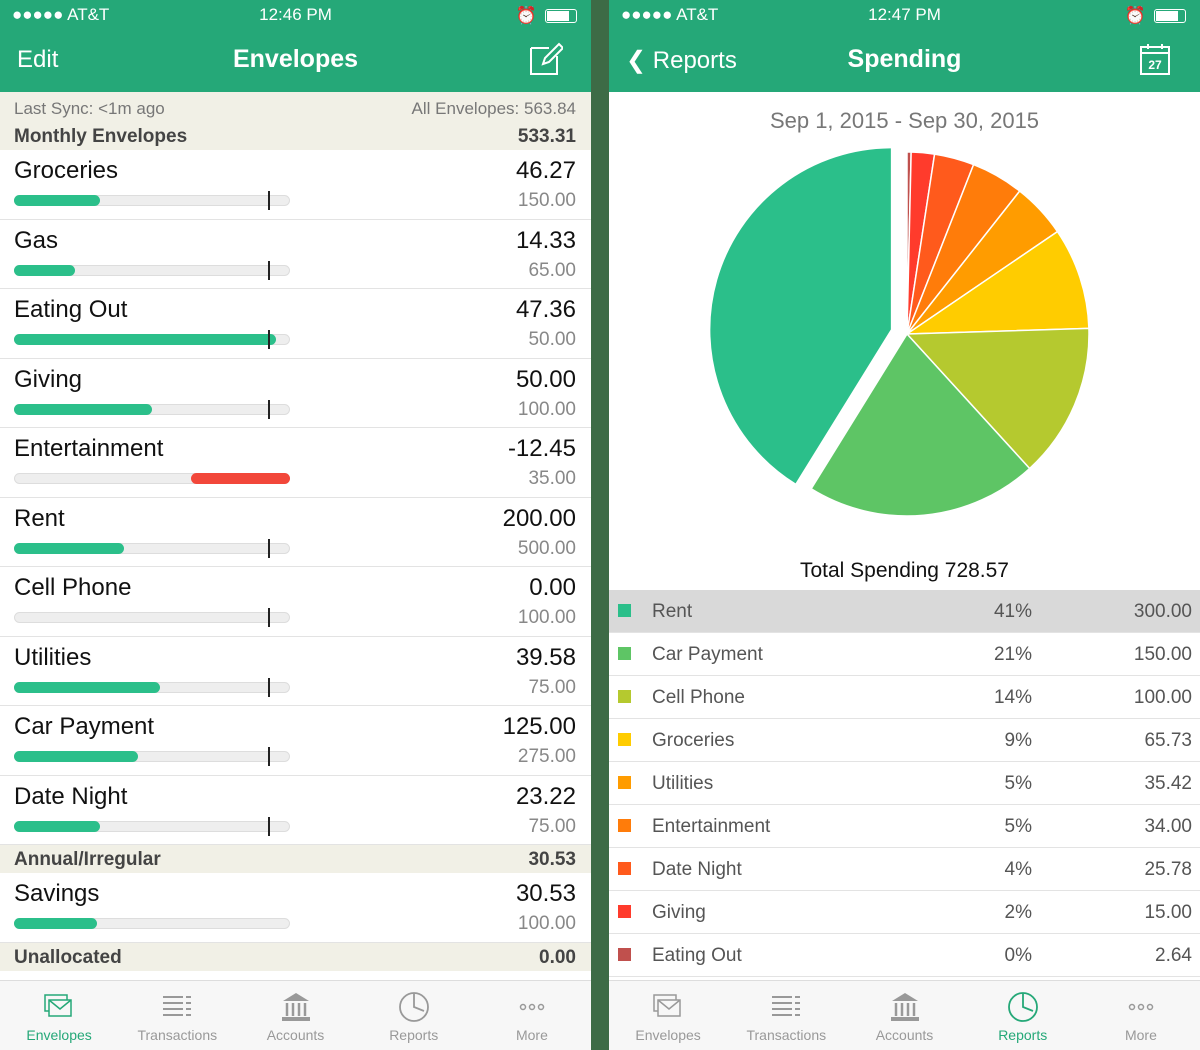 The image size is (1200, 1050). Describe the element at coordinates (545, 309) in the screenshot. I see `envelope-balance: 47.36` at that location.